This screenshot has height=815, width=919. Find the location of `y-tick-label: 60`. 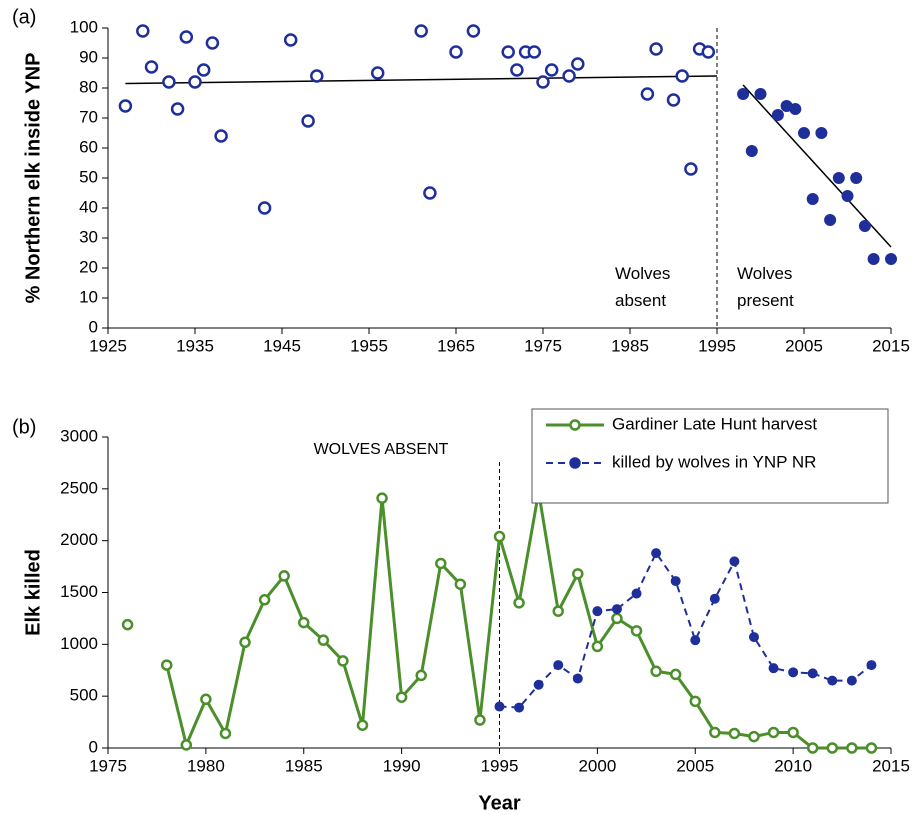

y-tick-label: 60 is located at coordinates (88, 146).